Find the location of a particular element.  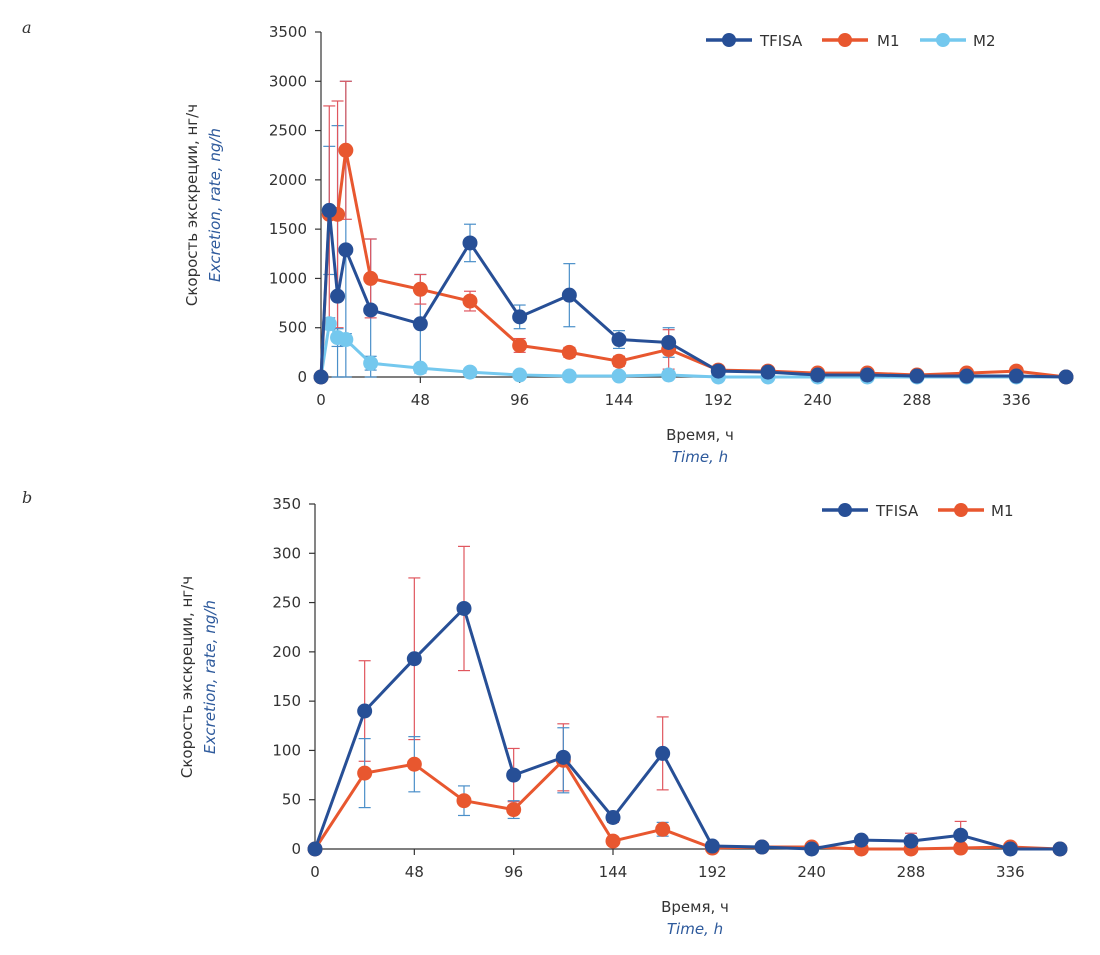

panel-a-x-tick-label: 144 is located at coordinates (619, 400).